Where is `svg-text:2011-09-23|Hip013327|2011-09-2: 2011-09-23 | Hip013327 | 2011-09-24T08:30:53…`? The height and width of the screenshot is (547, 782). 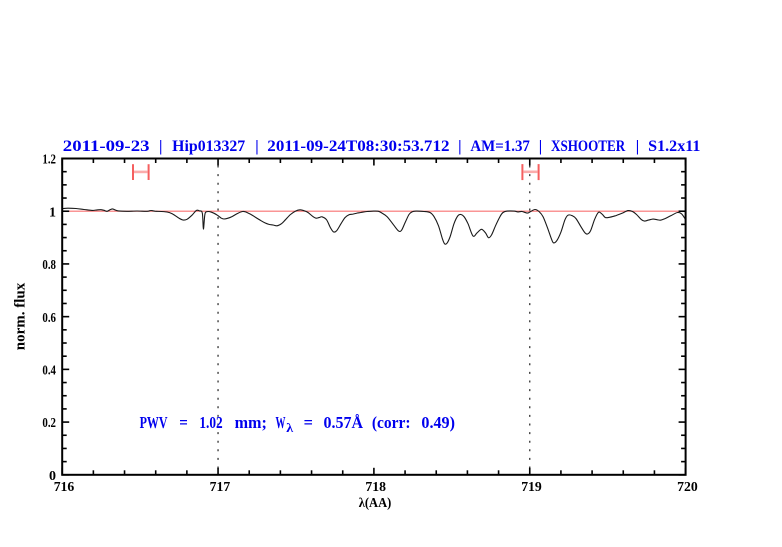 svg-text:2011-09-23|Hip013327|2011-09-2: 2011-09-23 | Hip013327 | 2011-09-24T08:30:53… is located at coordinates (382, 146).